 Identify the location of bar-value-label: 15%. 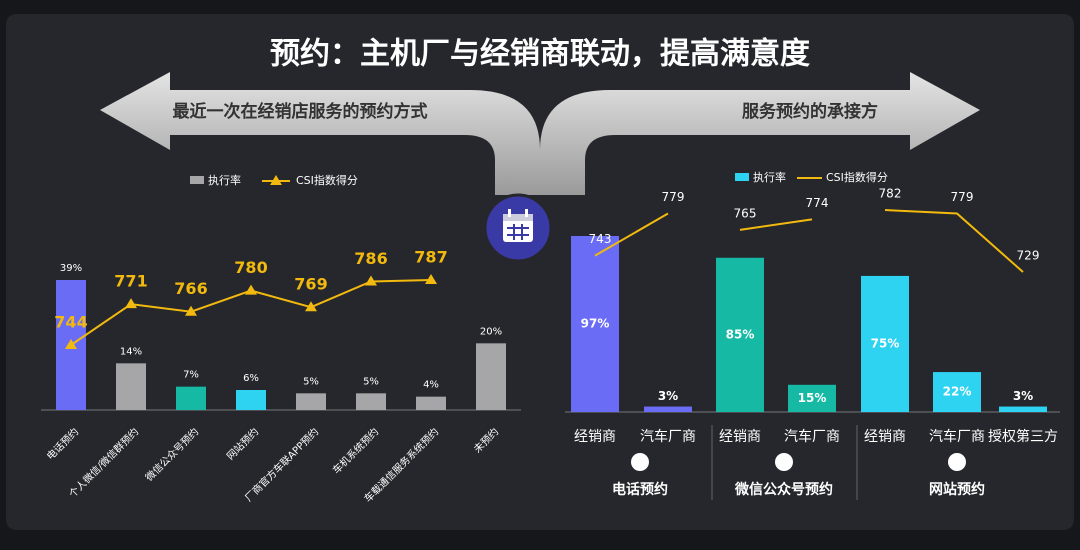
(812, 398).